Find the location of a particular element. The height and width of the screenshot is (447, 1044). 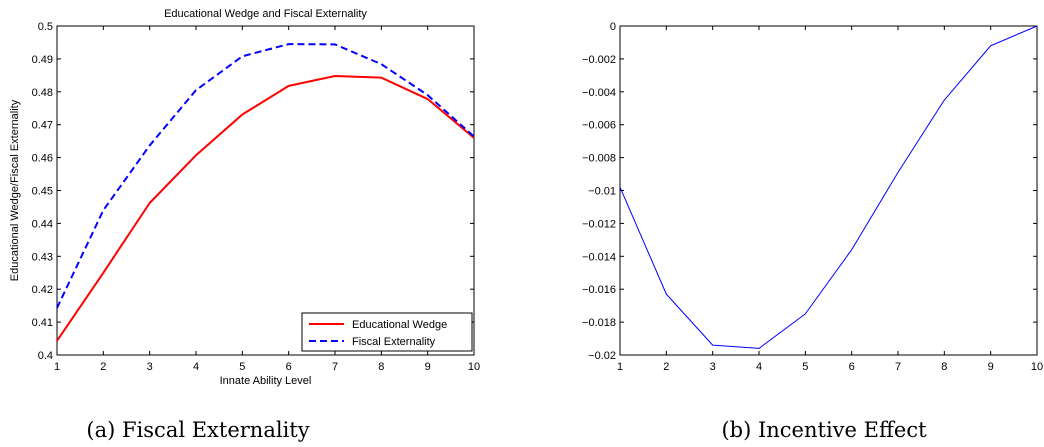

x-axis-label: Innate Ability Level is located at coordinates (266, 381).